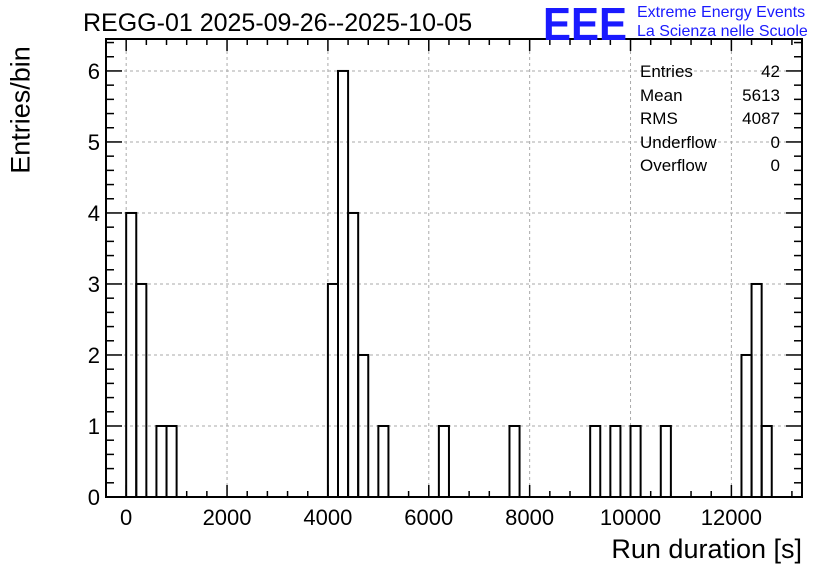  Describe the element at coordinates (710, 72) in the screenshot. I see `stats-row: Entries 42` at that location.